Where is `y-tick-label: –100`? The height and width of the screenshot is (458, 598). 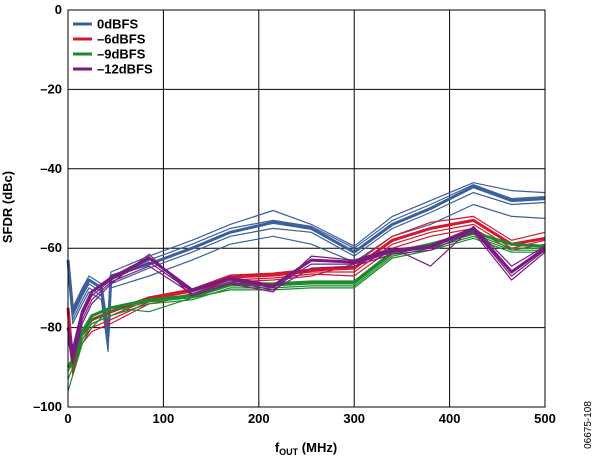 y-tick-label: –100 is located at coordinates (47, 406).